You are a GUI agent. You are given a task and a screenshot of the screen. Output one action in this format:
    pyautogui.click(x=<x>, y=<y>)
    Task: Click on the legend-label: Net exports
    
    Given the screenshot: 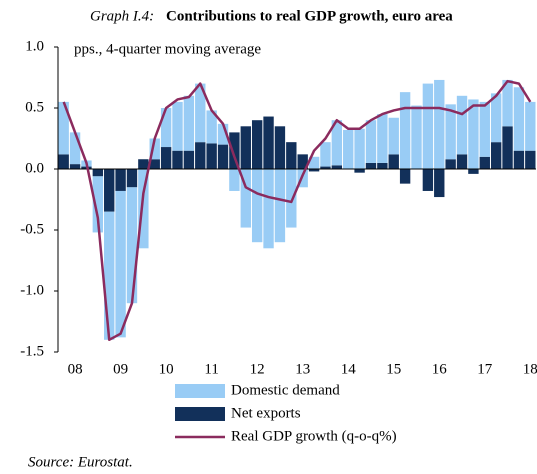 What is the action you would take?
    pyautogui.click(x=266, y=413)
    